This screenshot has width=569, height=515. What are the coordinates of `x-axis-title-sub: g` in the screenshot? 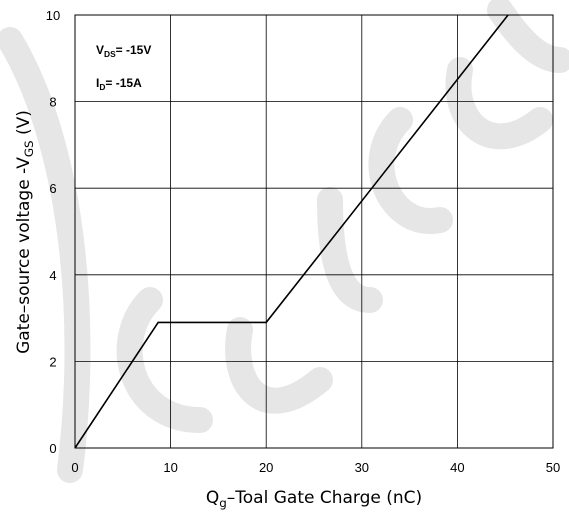 It's located at (223, 503).